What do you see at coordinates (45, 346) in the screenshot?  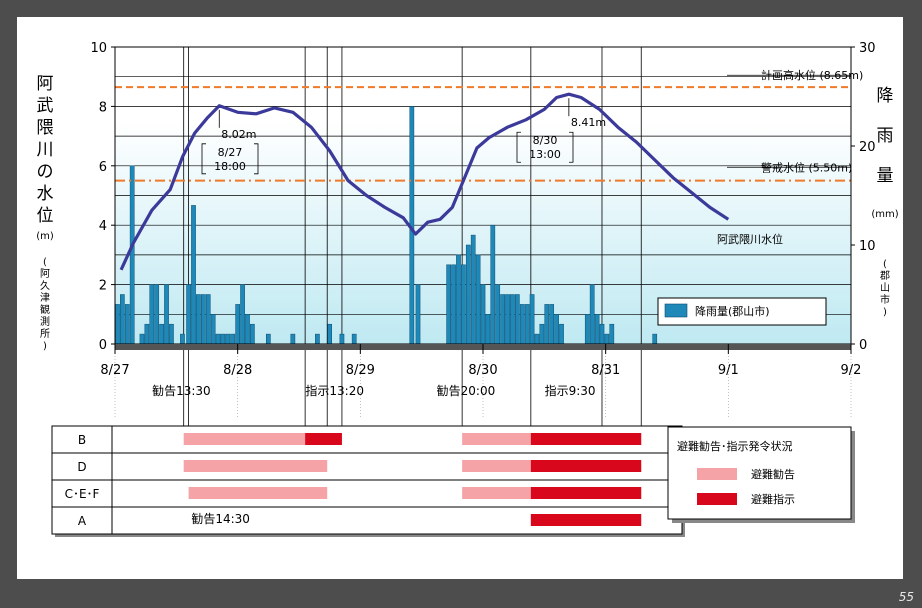 I see `left-axis-station-char: )` at bounding box center [45, 346].